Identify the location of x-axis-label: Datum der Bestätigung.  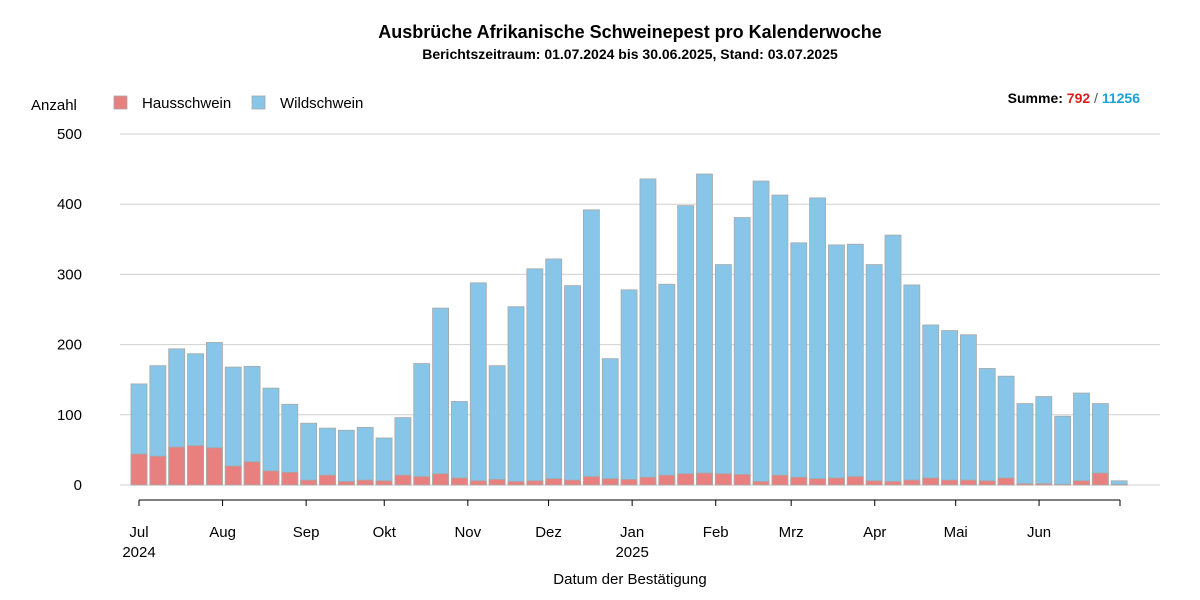
(629, 579).